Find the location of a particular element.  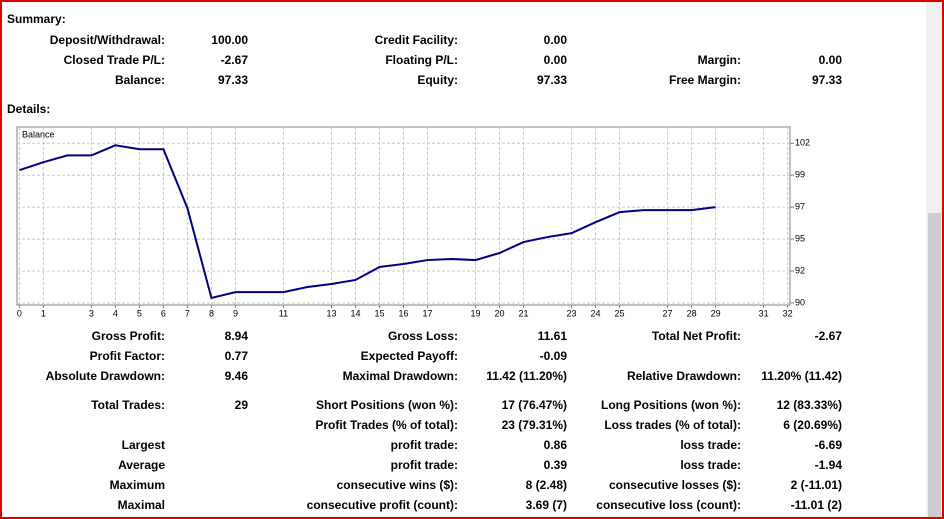

summary-label: Equity: is located at coordinates (437, 80).